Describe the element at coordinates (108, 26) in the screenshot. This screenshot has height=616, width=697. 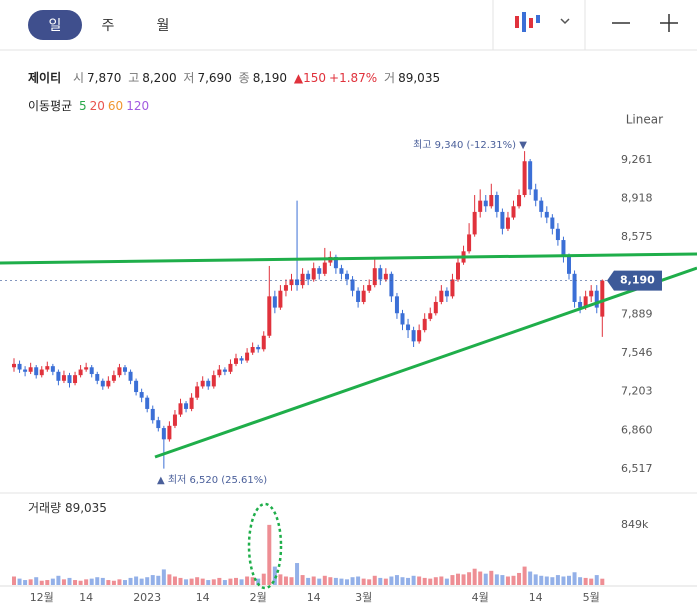
I see `tab: 주` at that location.